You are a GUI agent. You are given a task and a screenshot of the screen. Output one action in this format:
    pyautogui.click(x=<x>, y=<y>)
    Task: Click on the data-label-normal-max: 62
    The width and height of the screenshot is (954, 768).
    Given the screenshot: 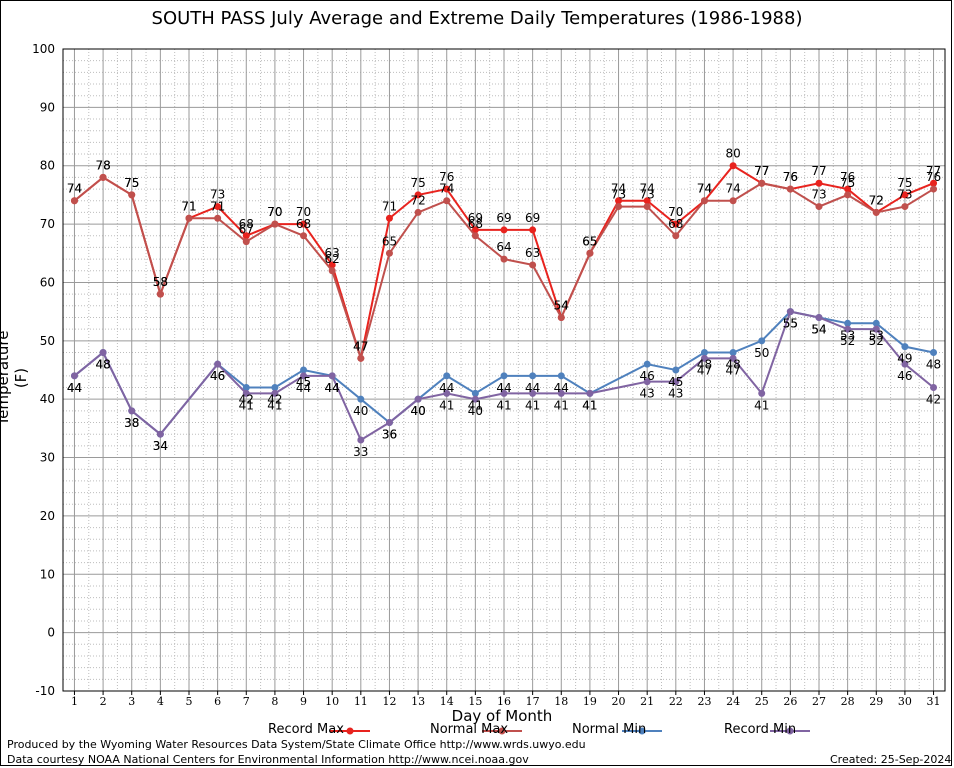 What is the action you would take?
    pyautogui.click(x=332, y=259)
    